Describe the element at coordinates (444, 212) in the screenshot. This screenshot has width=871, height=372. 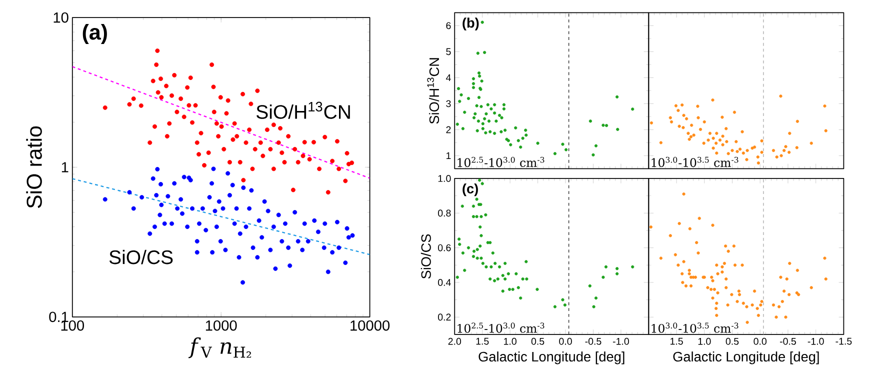
I see `y-tick-label: 0.8` at that location.